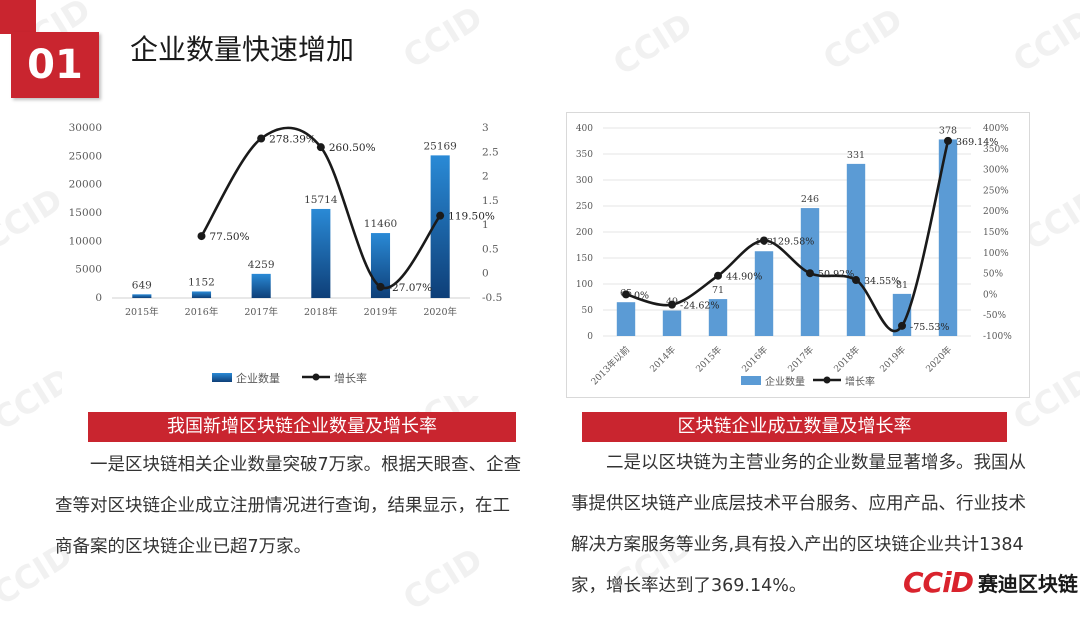 This screenshot has height=618, width=1080. I want to click on y-left-tick-label: 15000, so click(85, 213).